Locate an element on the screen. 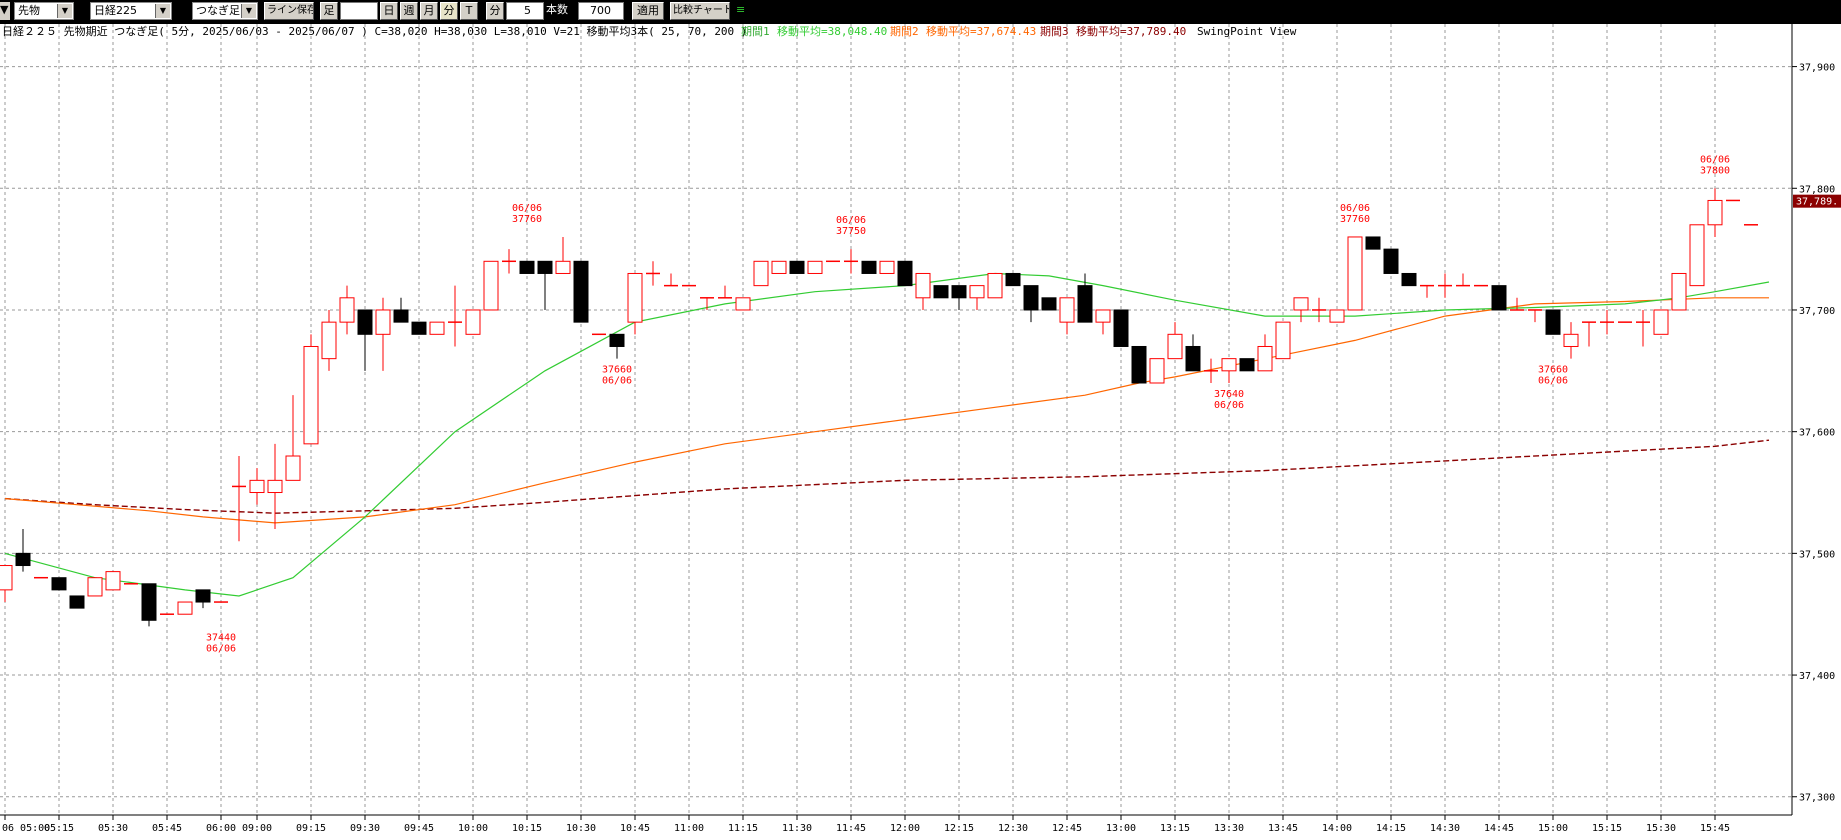  x-tick-label: 15:45 is located at coordinates (1715, 828).